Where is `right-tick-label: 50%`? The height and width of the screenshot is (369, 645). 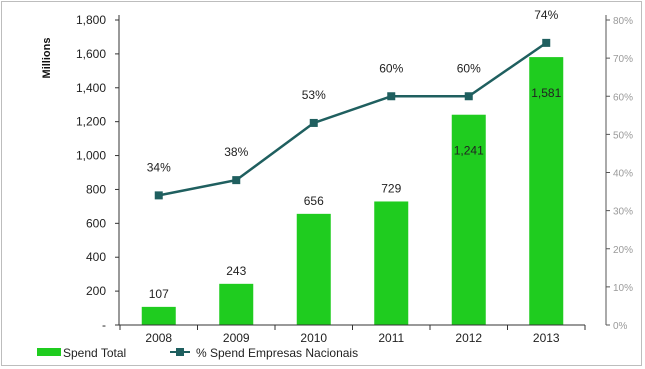 right-tick-label: 50% is located at coordinates (623, 135).